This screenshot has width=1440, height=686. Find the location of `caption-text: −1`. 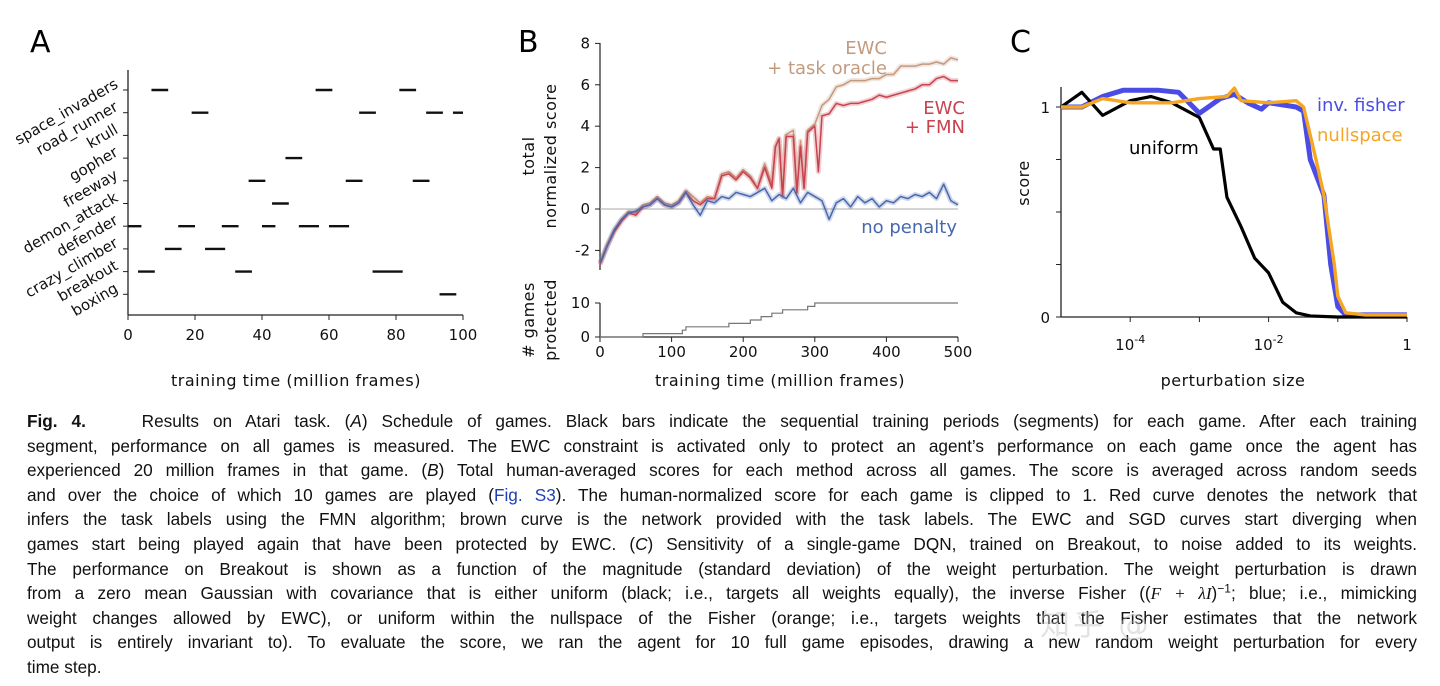

caption-text: −1 is located at coordinates (1224, 588).